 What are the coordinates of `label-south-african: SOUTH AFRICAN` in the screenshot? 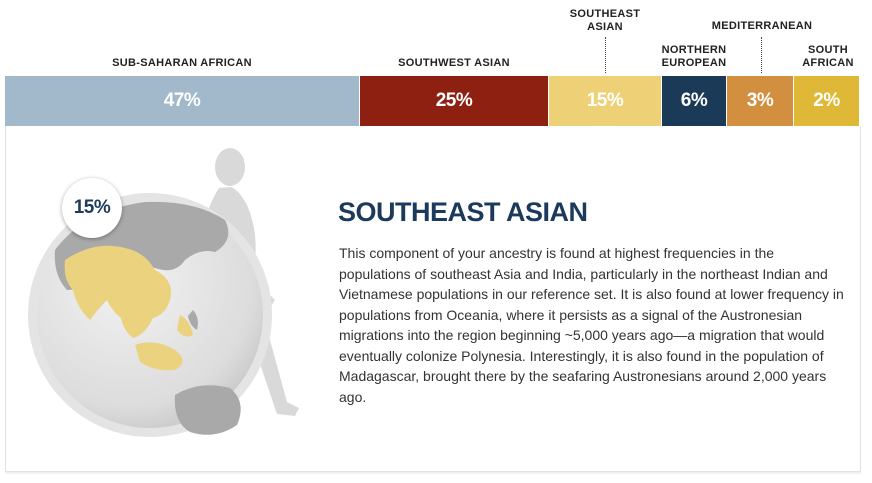 It's located at (828, 56).